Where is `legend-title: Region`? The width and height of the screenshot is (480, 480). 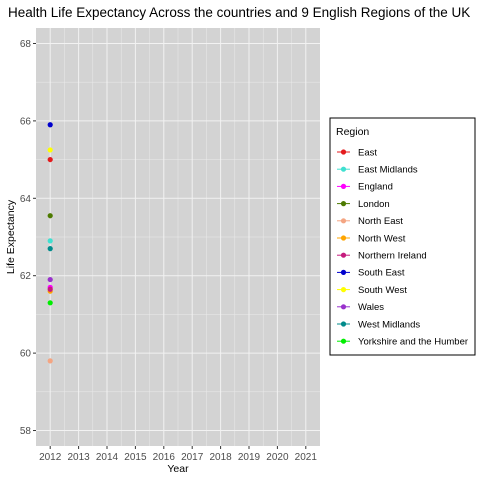 legend-title: Region is located at coordinates (352, 132).